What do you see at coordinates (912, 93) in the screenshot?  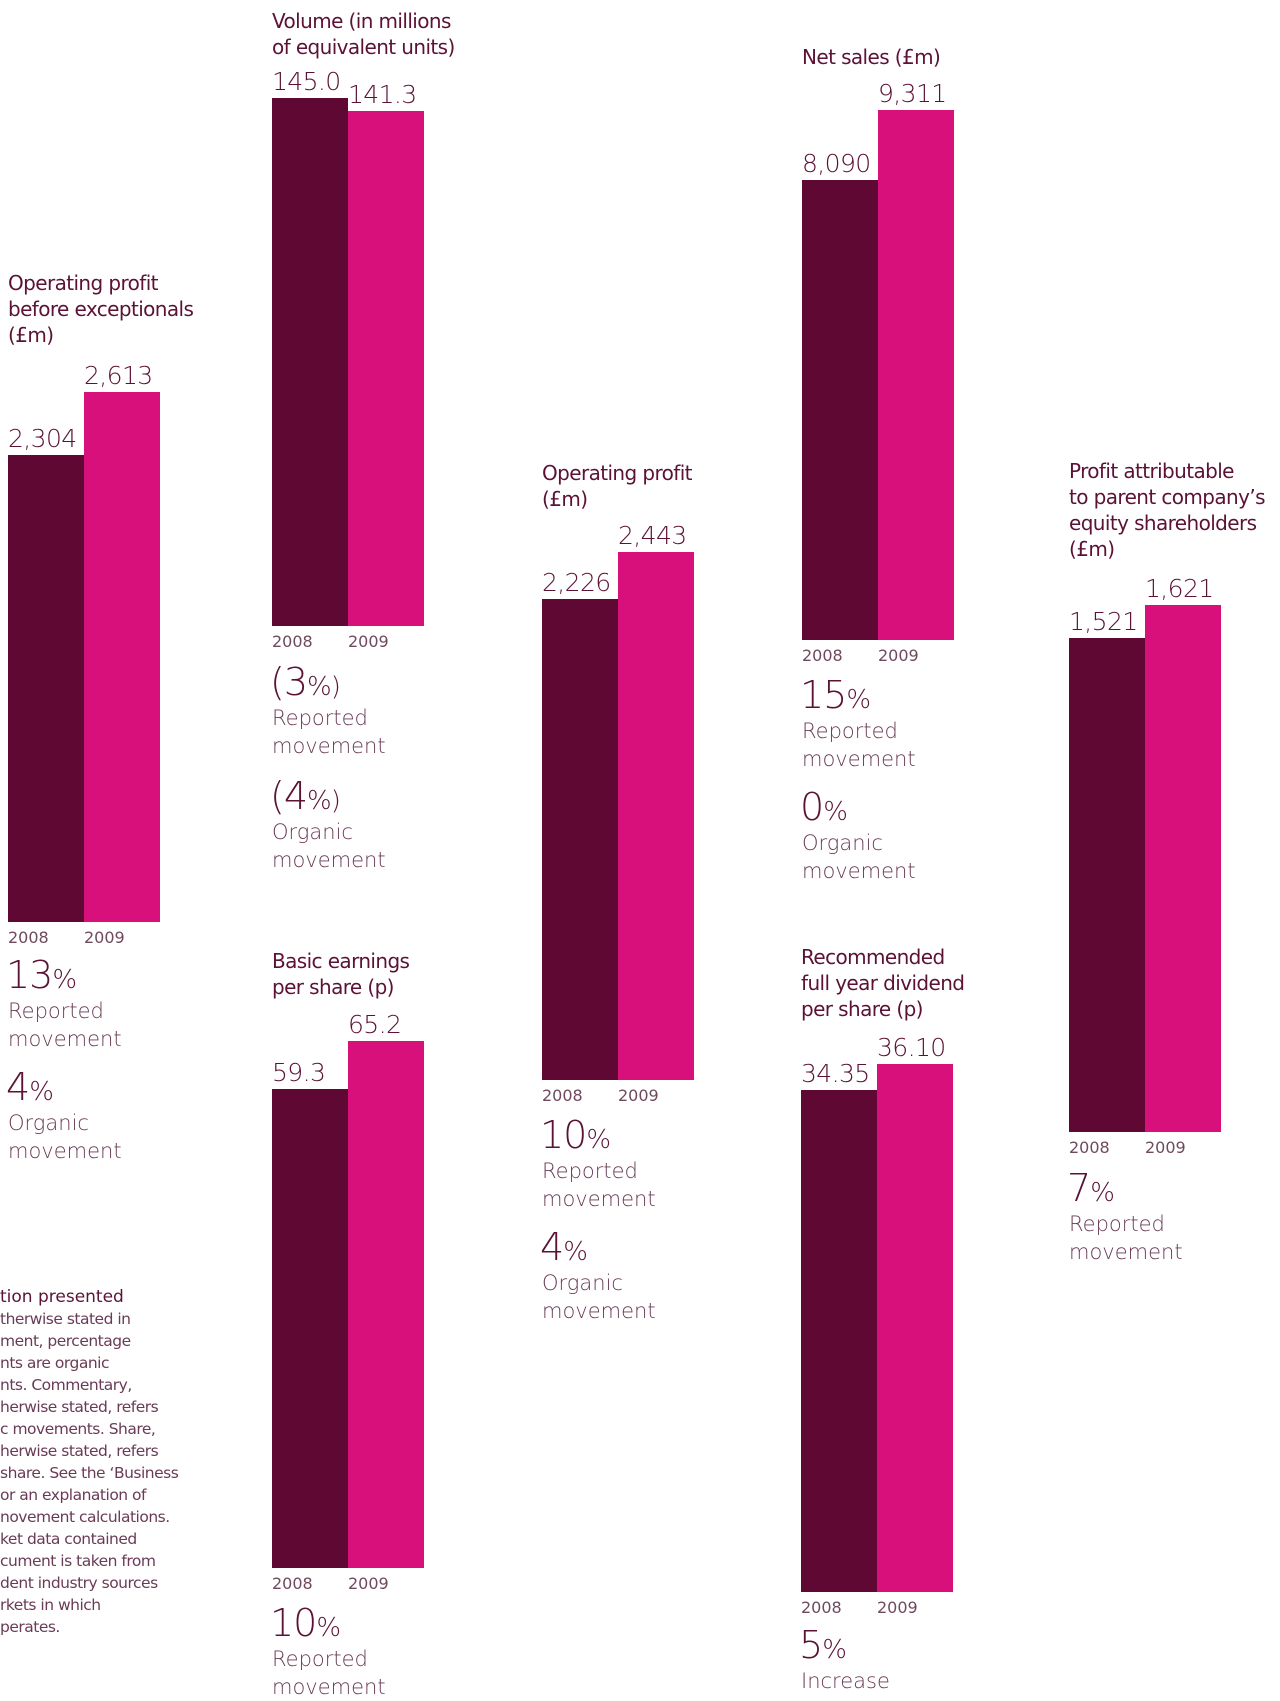 I see `value-label-2009: 9,311` at bounding box center [912, 93].